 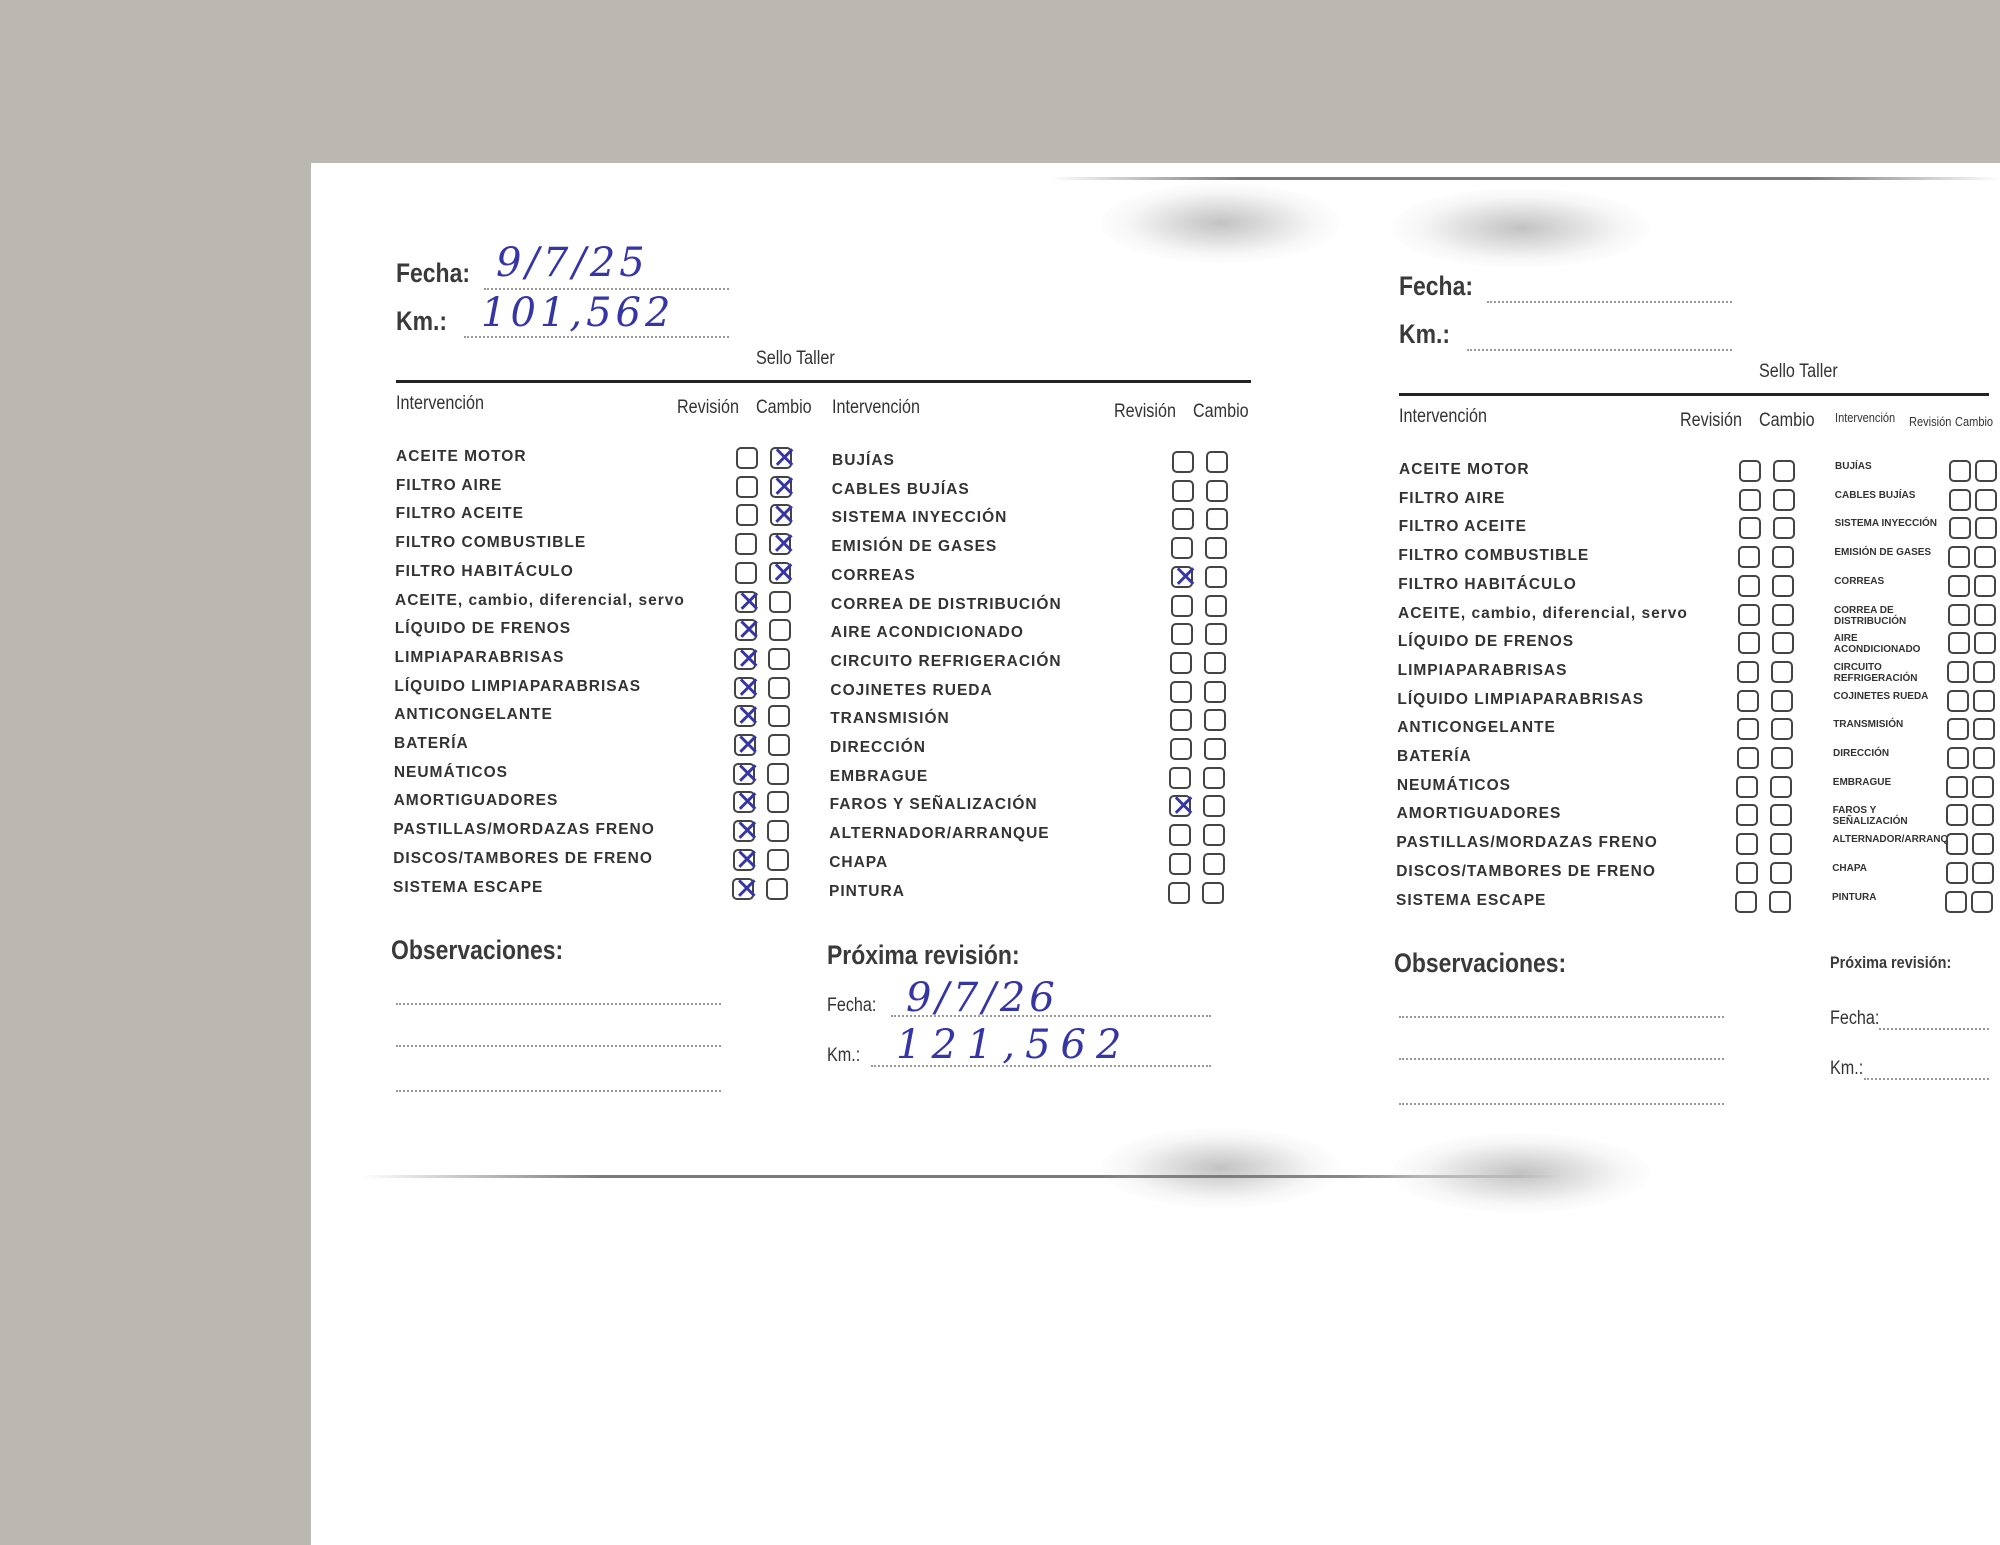 What do you see at coordinates (578, 313) in the screenshot?
I see `km-value: 101,562` at bounding box center [578, 313].